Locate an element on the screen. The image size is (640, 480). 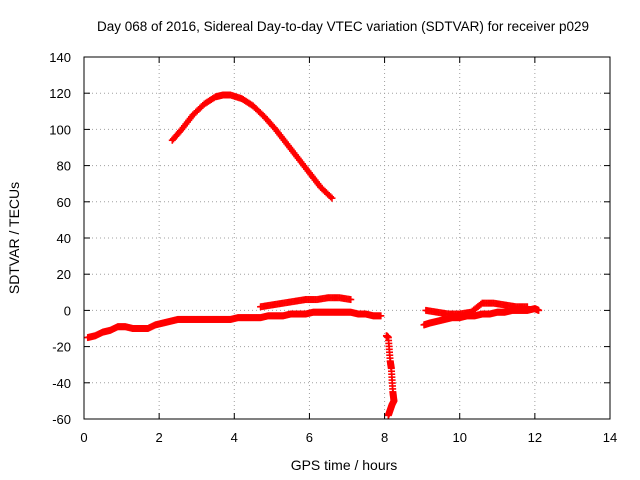
x-tick-label: 4 is located at coordinates (234, 437).